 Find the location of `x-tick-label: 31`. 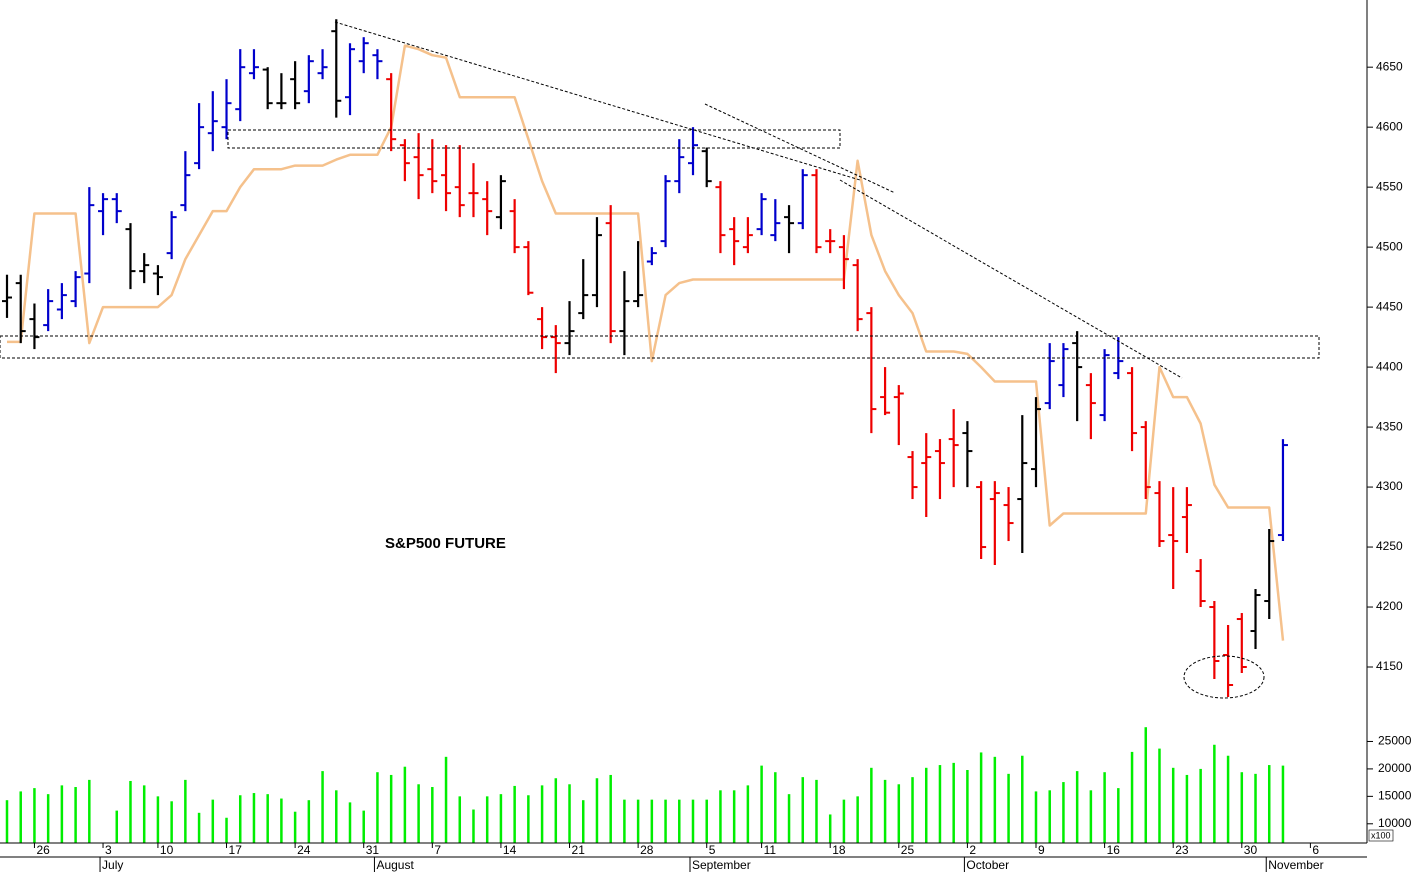

x-tick-label: 31 is located at coordinates (373, 850).